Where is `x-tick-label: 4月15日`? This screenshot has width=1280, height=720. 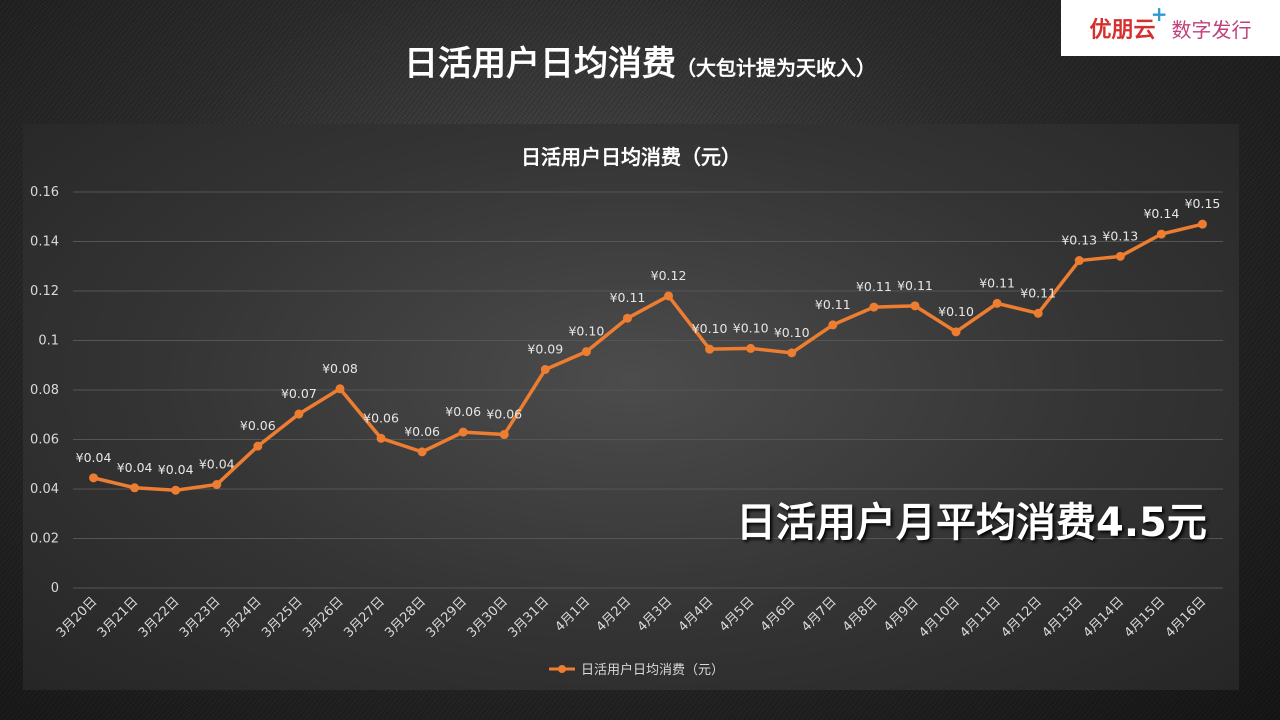
x-tick-label: 4月15日 is located at coordinates (1145, 617).